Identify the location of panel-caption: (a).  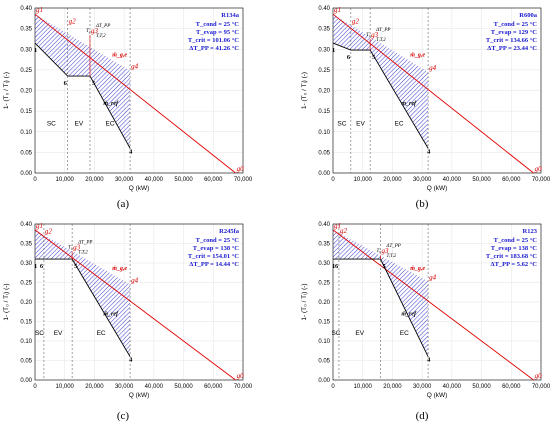
(123, 204).